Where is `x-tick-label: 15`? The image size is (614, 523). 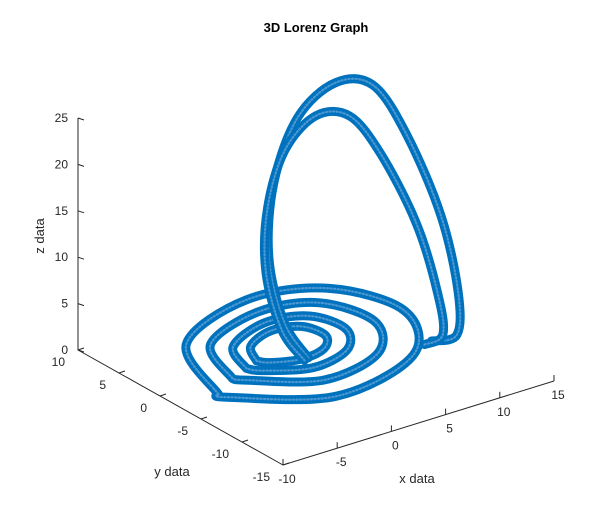
x-tick-label: 15 is located at coordinates (558, 395).